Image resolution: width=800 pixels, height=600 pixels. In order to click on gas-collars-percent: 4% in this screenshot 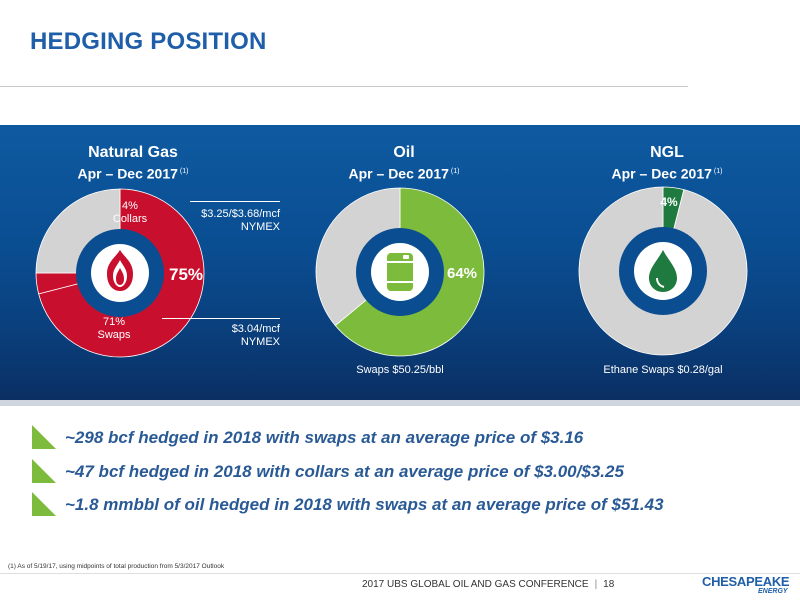, I will do `click(130, 206)`.